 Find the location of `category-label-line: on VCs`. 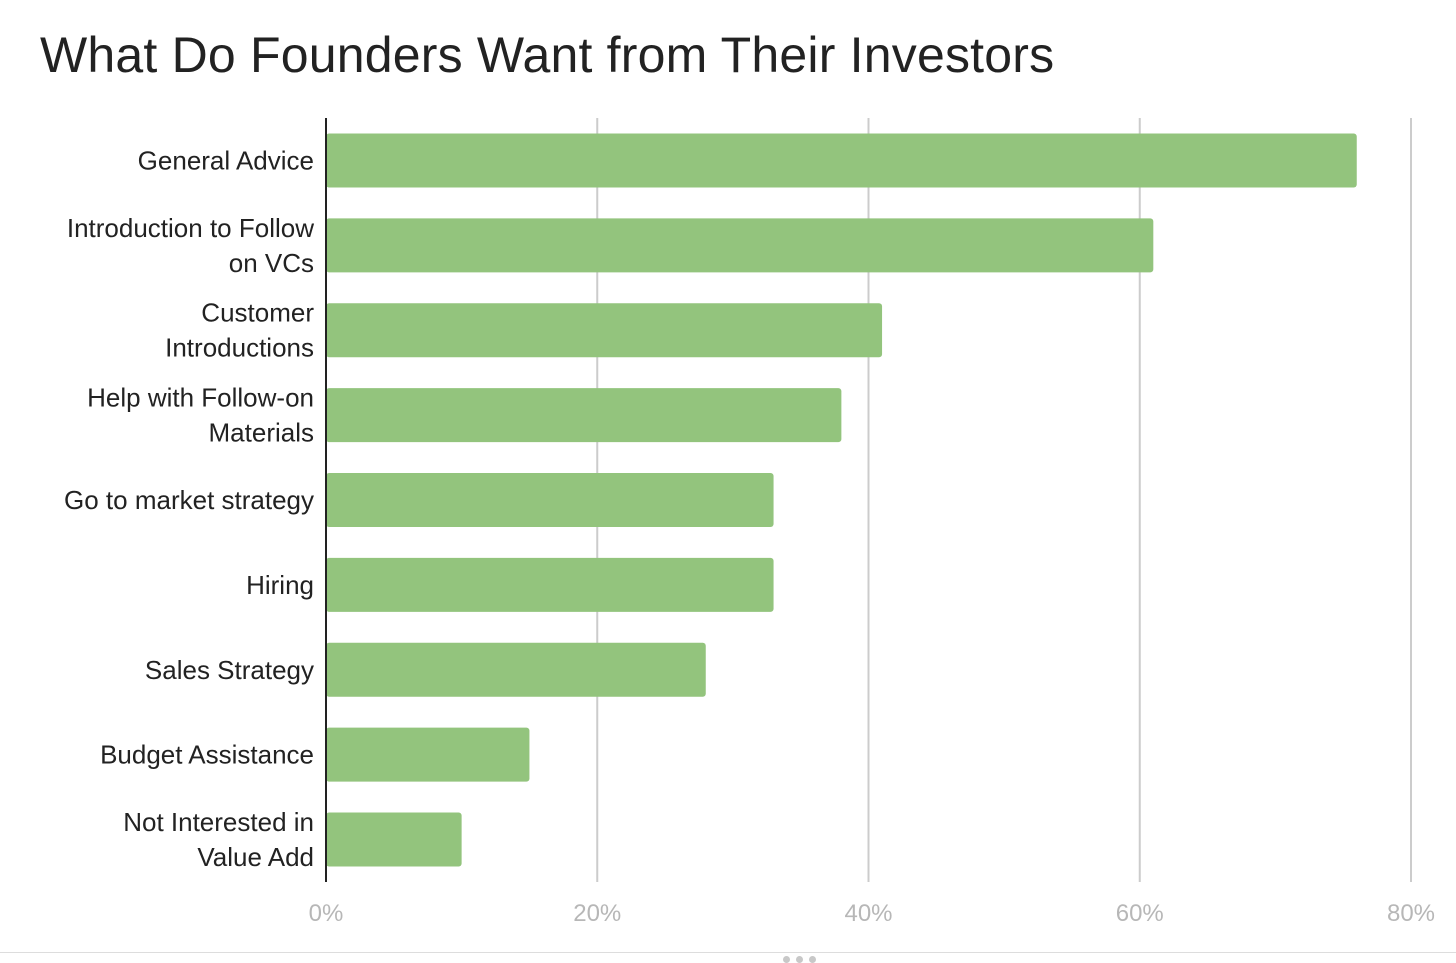

category-label-line: on VCs is located at coordinates (271, 263).